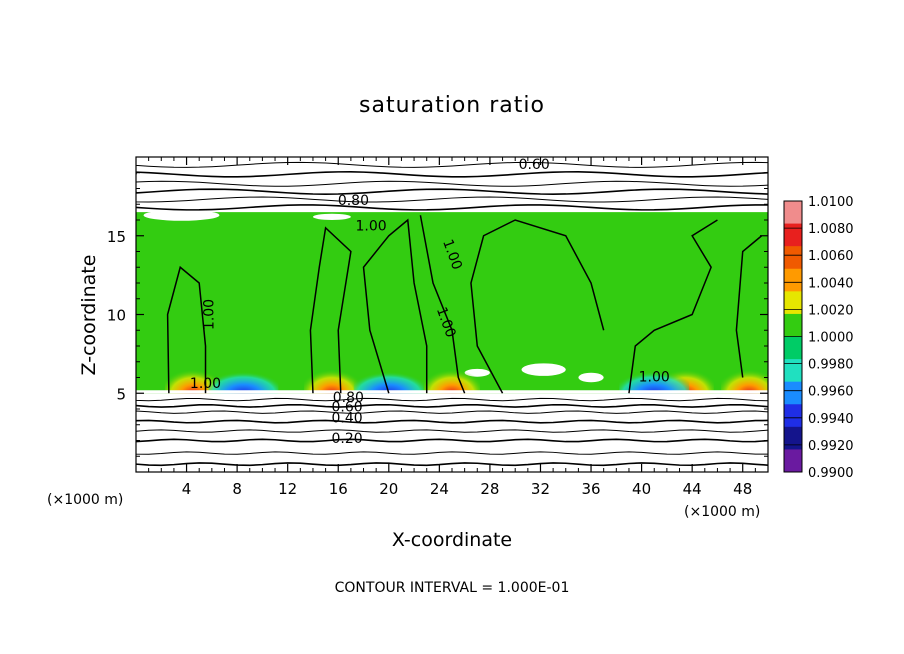 The width and height of the screenshot is (904, 654). What do you see at coordinates (85, 500) in the screenshot?
I see `z-unit-label: (×1000 m)` at bounding box center [85, 500].